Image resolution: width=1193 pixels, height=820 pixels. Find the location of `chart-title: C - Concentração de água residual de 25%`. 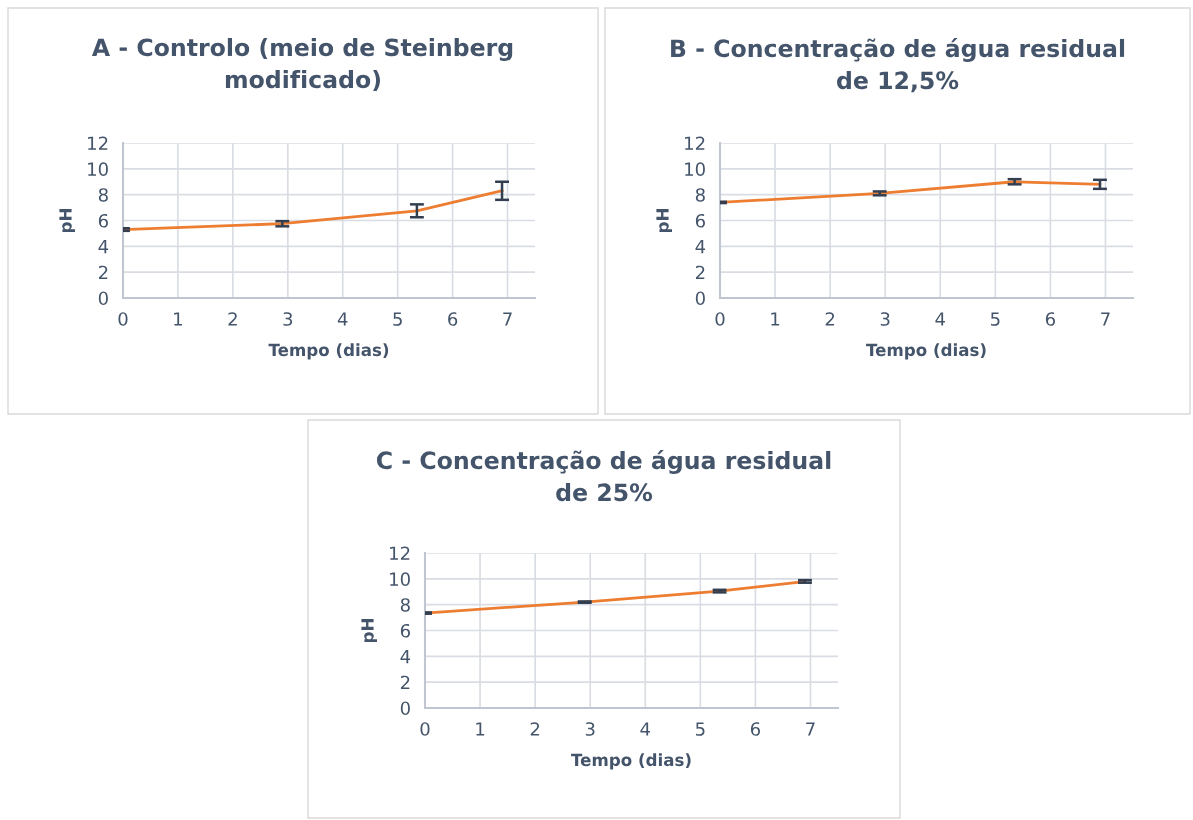

chart-title: C - Concentração de água residual de 25% is located at coordinates (603, 476).